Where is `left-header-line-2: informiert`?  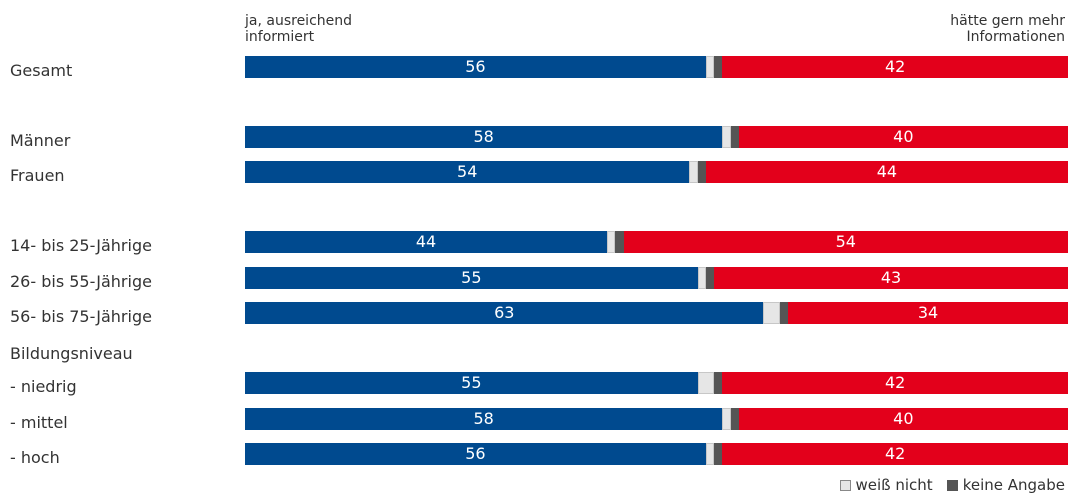
left-header-line-2: informiert is located at coordinates (280, 37).